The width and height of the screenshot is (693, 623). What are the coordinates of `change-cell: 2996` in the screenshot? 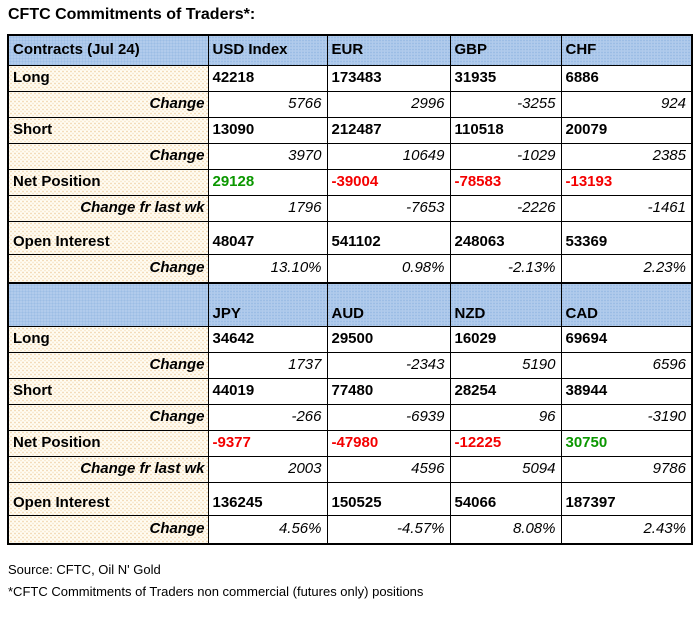 It's located at (388, 104).